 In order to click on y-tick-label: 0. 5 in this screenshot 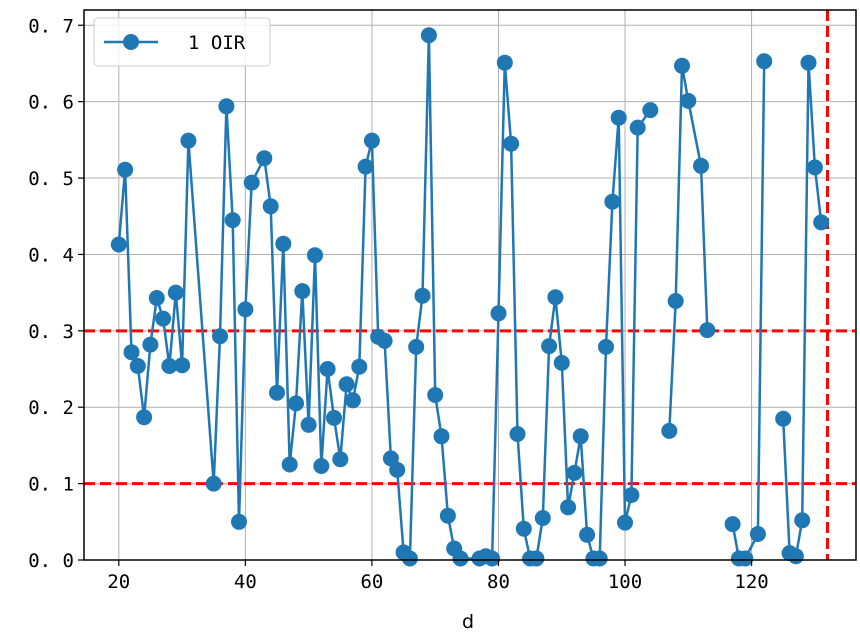, I will do `click(51, 179)`.